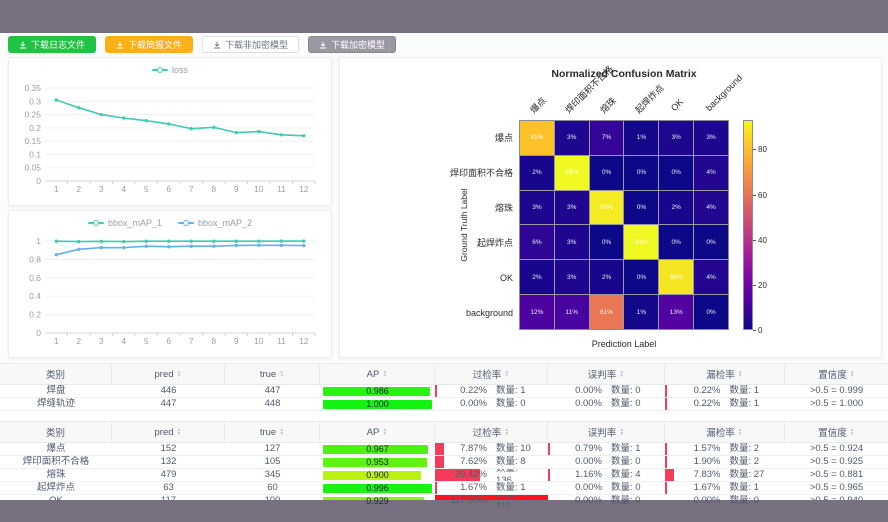 This screenshot has height=522, width=888. I want to click on cm-row-label: 爆点, so click(503, 137).